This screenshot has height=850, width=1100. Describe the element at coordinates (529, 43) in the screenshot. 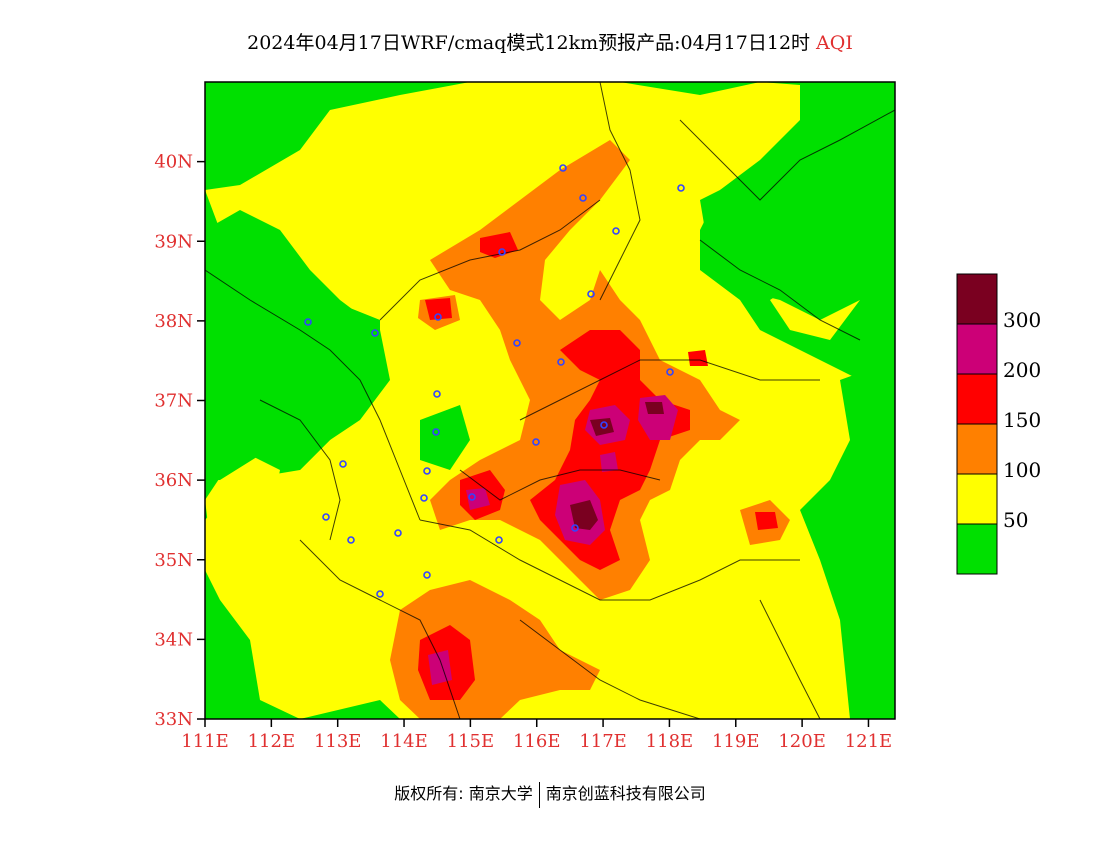

I see `title-text: 2024年04月17日WRF/cmaq模式12km预报产品:04月17日12时` at that location.